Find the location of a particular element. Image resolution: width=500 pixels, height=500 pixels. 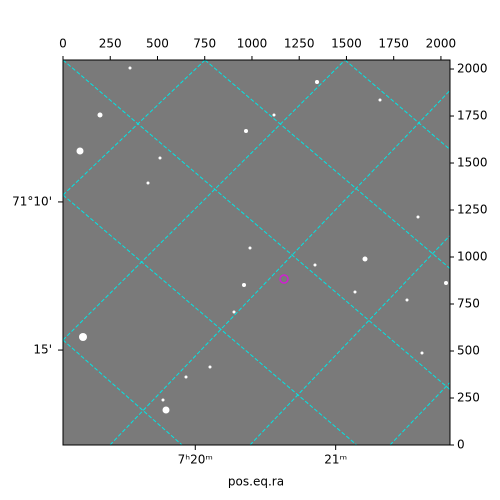

y-tick-label: 1500 is located at coordinates (472, 163).